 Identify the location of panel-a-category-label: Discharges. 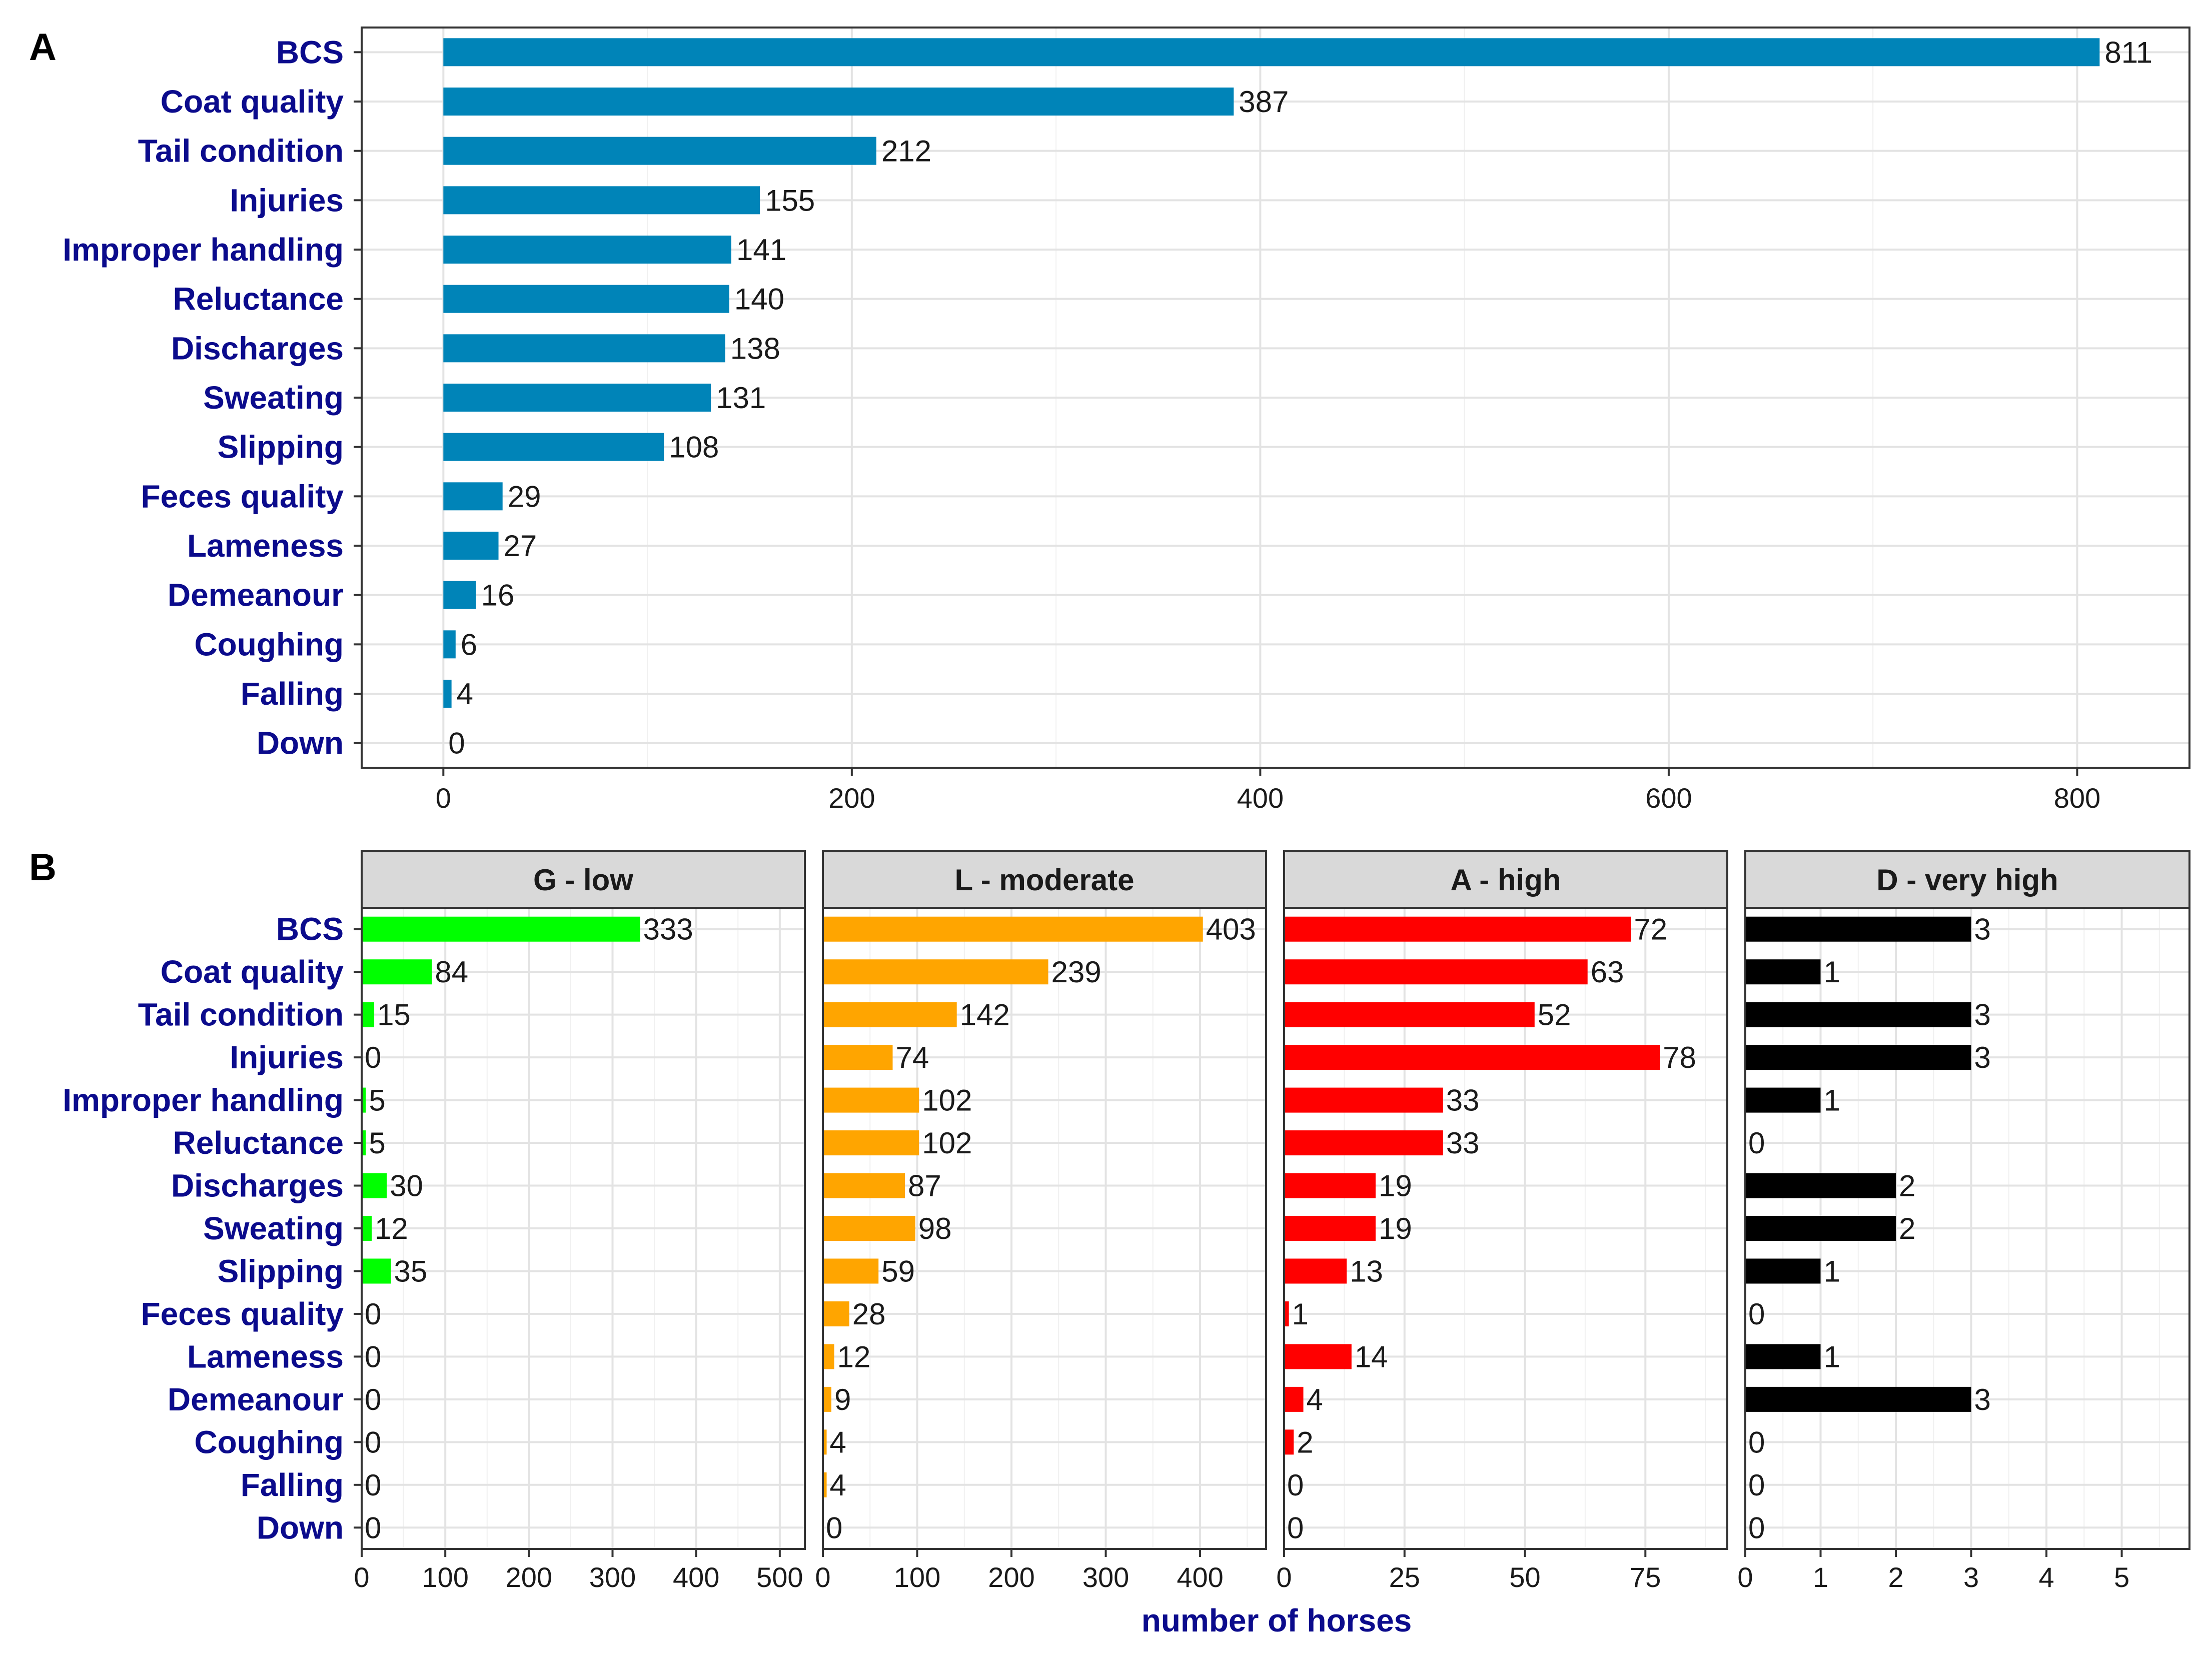
(257, 348).